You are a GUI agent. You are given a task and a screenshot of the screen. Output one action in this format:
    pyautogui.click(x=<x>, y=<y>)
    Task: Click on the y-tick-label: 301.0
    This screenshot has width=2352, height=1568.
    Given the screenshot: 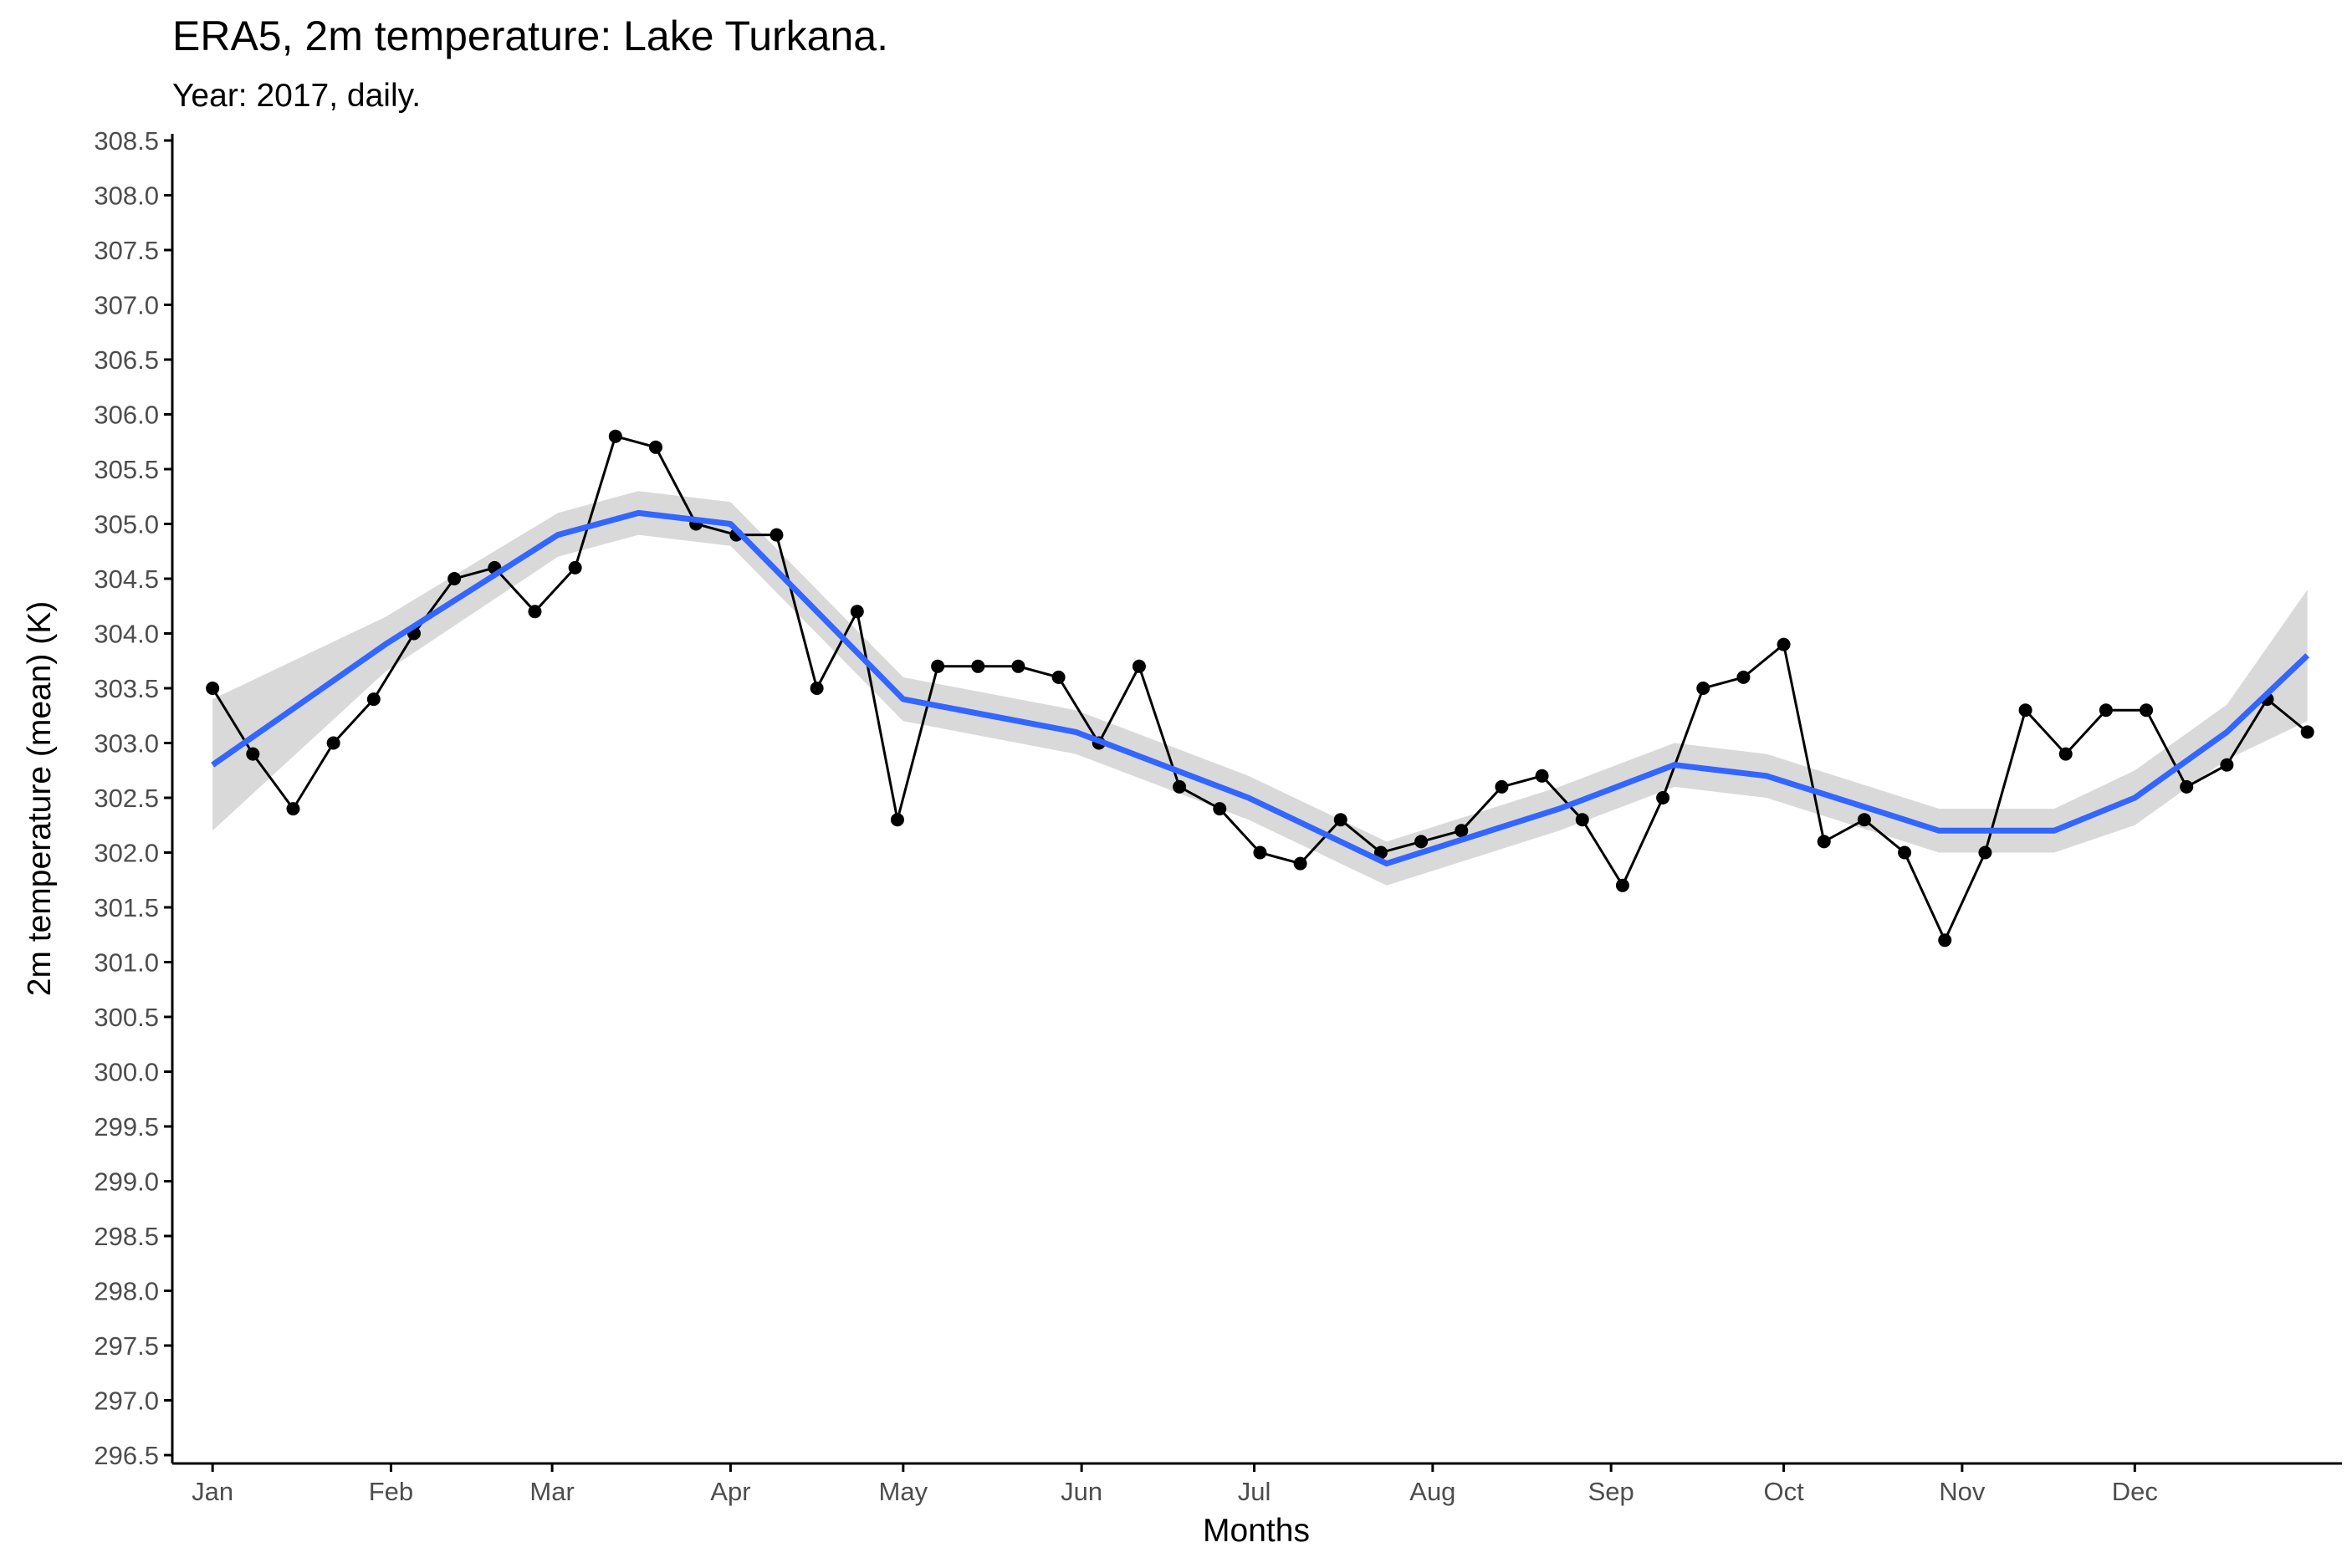 What is the action you would take?
    pyautogui.click(x=127, y=963)
    